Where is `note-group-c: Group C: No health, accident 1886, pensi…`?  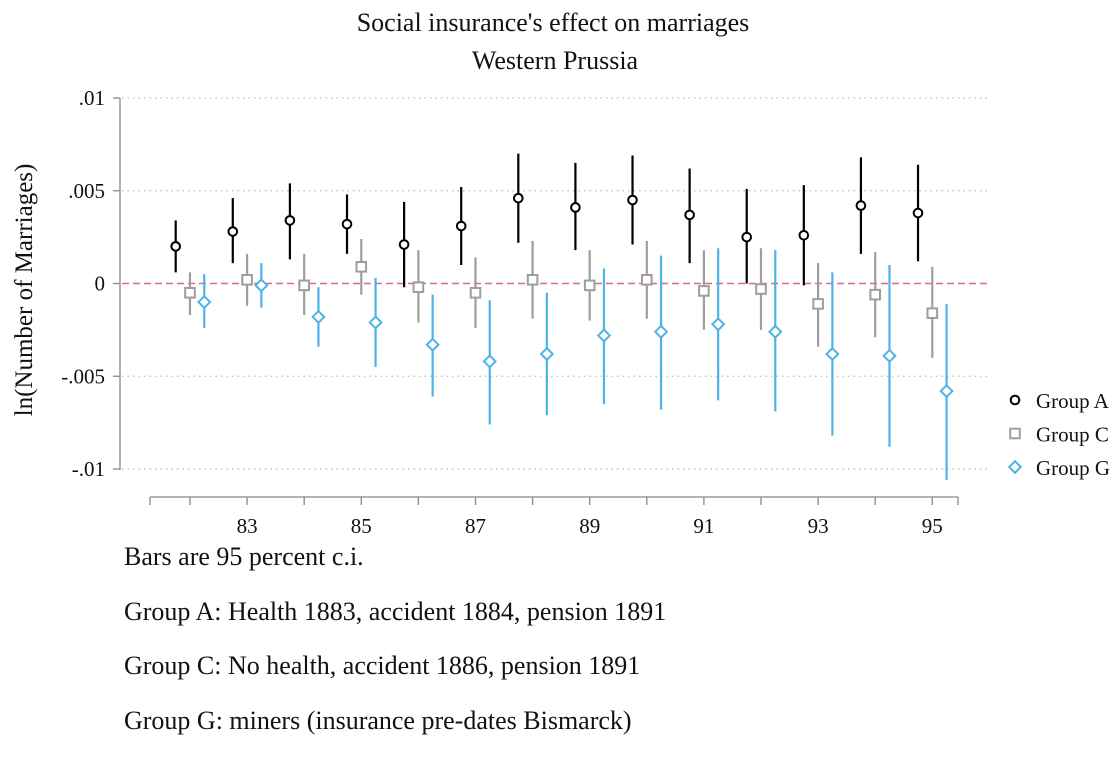 note-group-c: Group C: No health, accident 1886, pensi… is located at coordinates (382, 665).